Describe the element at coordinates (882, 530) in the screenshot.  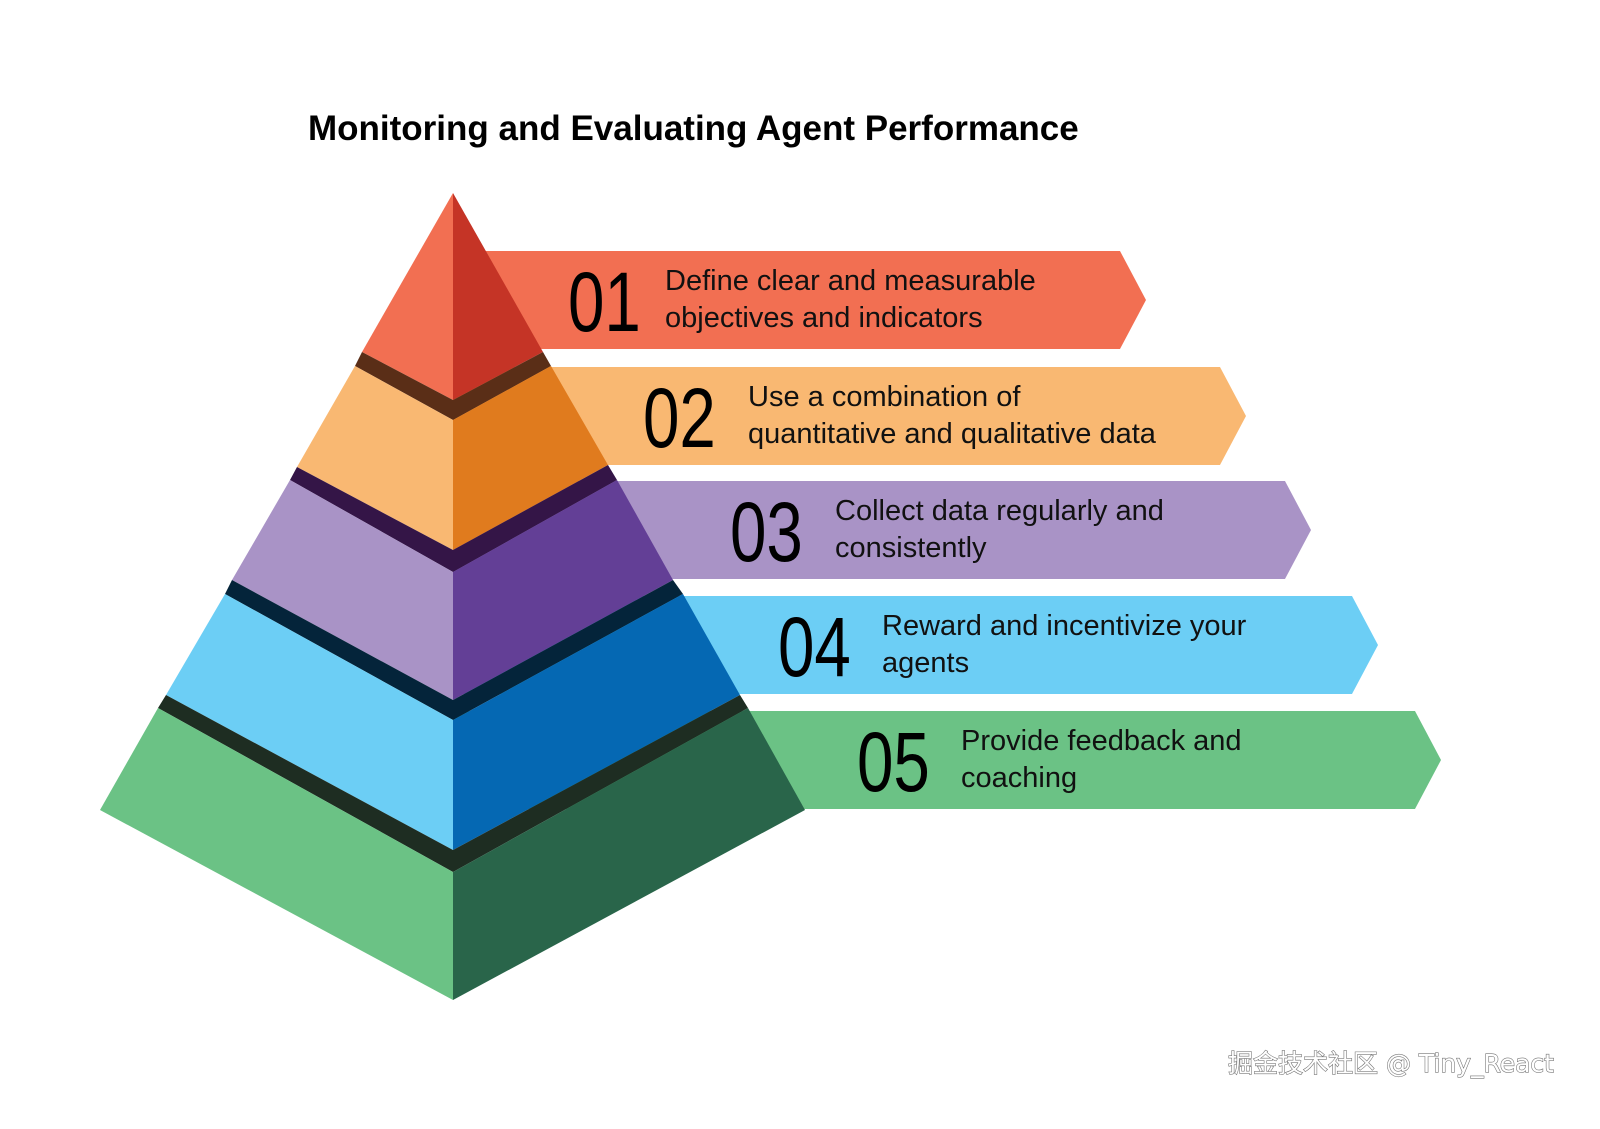
I see `step-3-banner` at that location.